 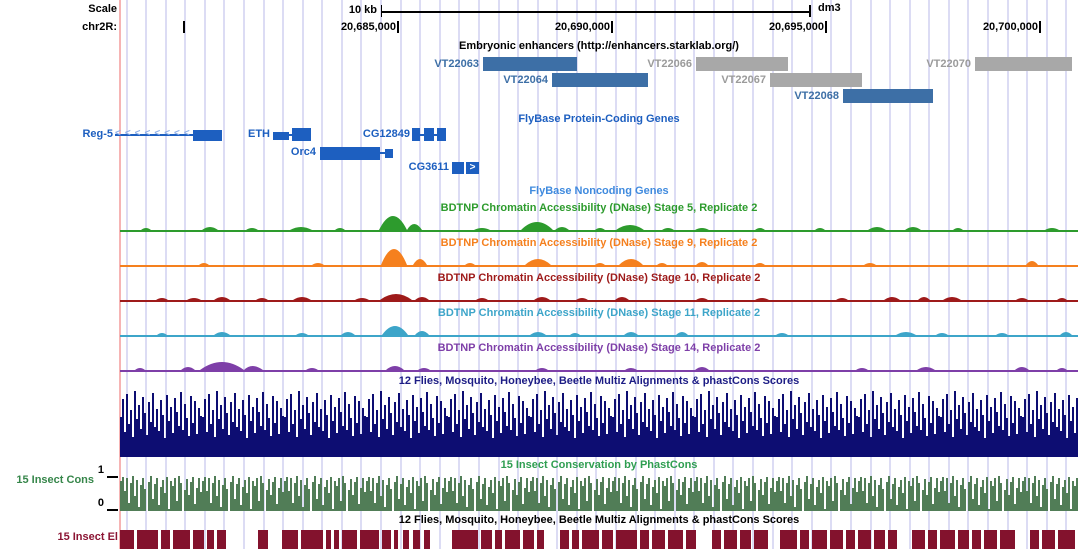 I want to click on gene-intron-ETH, so click(x=290, y=135).